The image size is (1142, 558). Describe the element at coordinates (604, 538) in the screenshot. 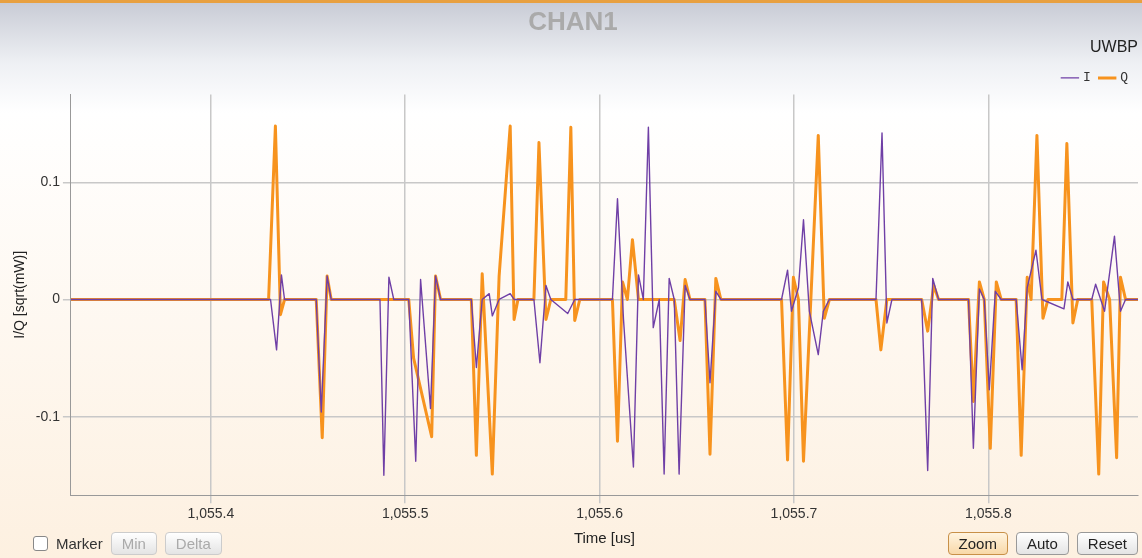

I see `x-axis-title: Time [us]` at that location.